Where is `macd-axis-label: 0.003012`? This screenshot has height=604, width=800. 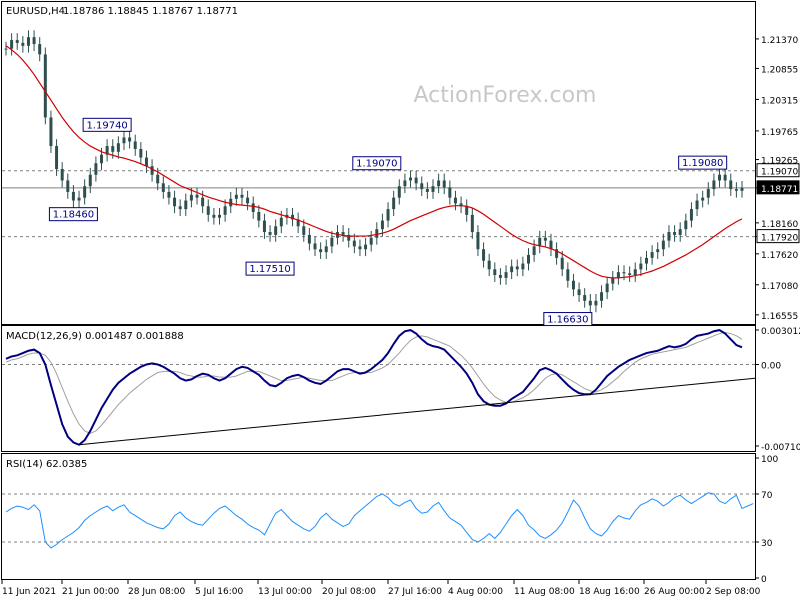 macd-axis-label: 0.003012 is located at coordinates (780, 332).